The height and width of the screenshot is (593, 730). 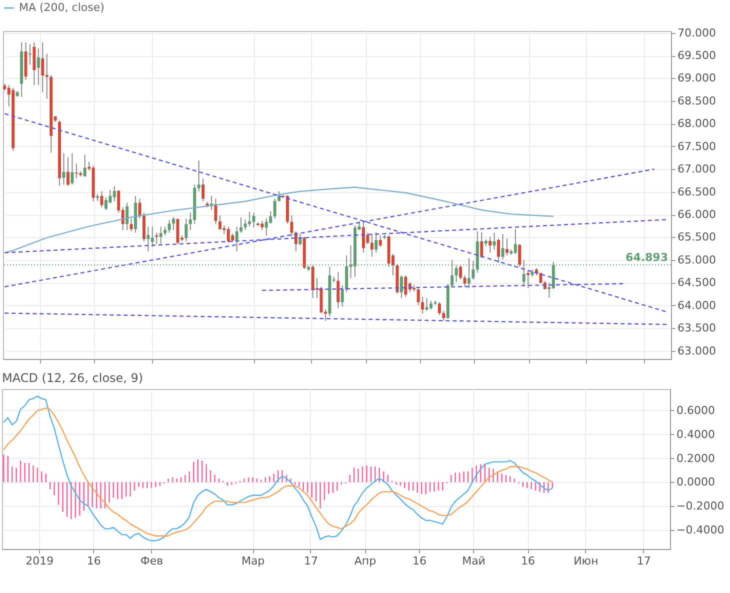 I want to click on x-tick-label: Фев, so click(x=152, y=561).